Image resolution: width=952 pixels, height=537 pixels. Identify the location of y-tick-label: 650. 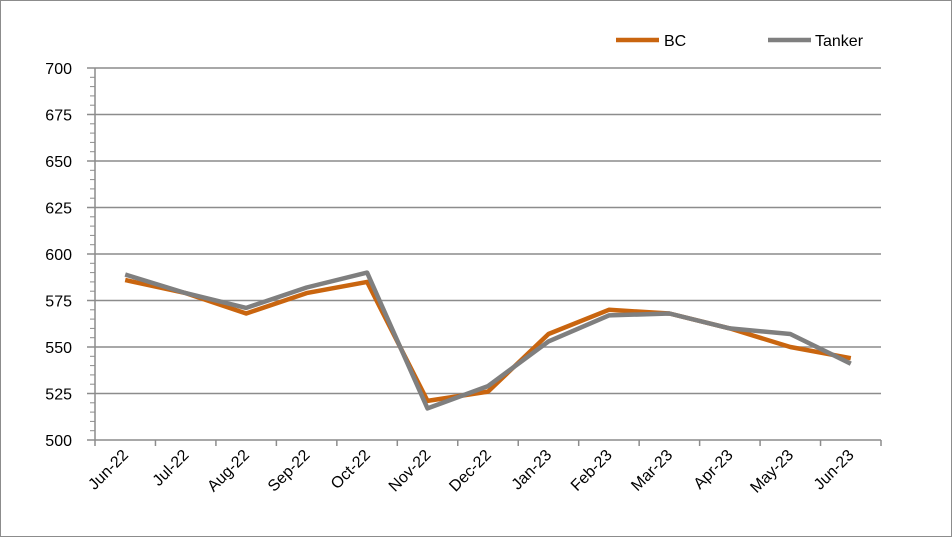
(58, 162).